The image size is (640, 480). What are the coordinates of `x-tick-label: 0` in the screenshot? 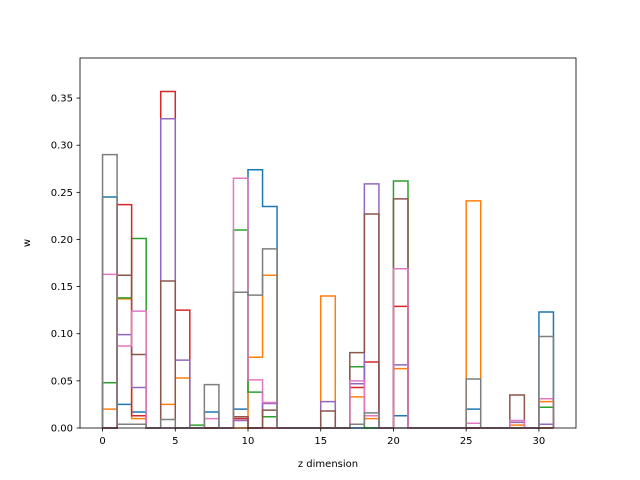 It's located at (102, 441).